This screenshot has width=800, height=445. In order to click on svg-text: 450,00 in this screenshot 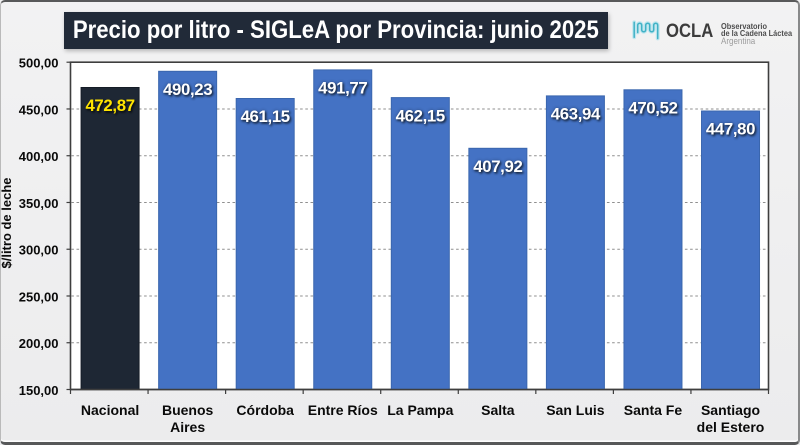, I will do `click(39, 110)`.